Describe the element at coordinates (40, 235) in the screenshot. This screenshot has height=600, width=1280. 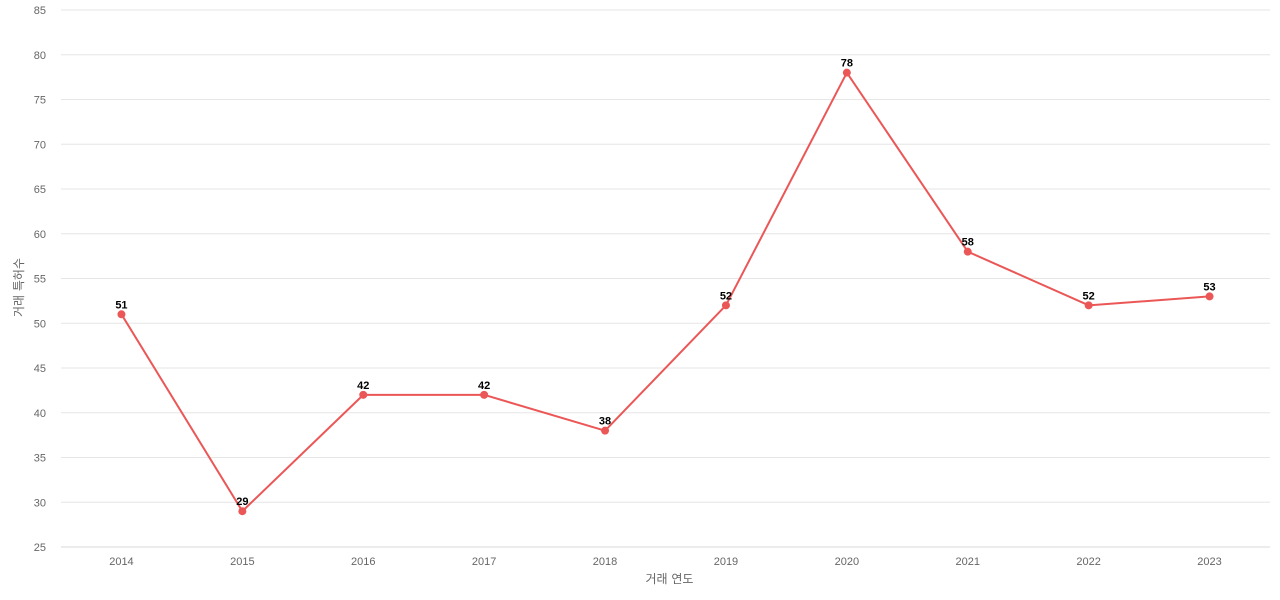
I see `y-tick-label: 60` at that location.